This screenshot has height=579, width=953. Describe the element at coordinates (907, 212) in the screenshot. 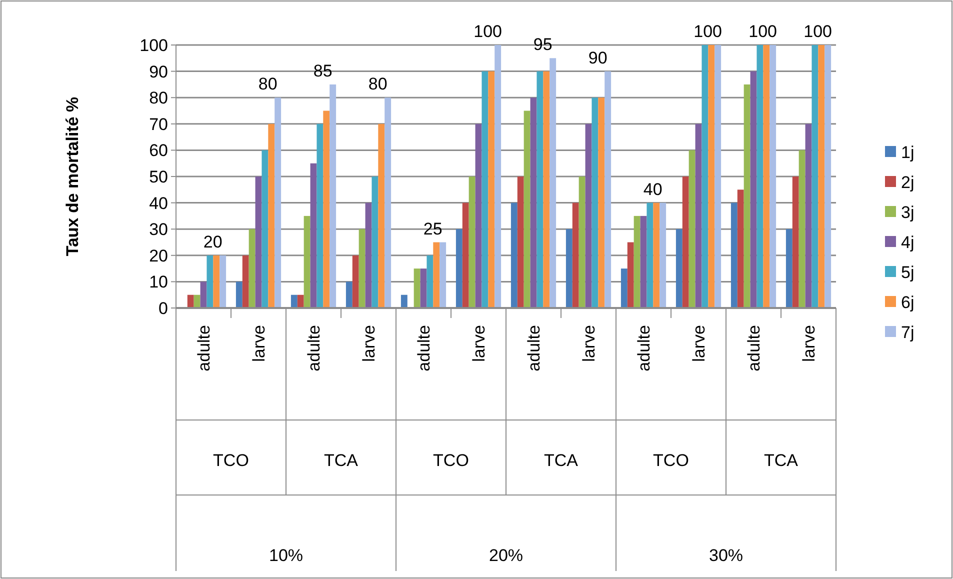

I see `legend-label: 3j` at that location.